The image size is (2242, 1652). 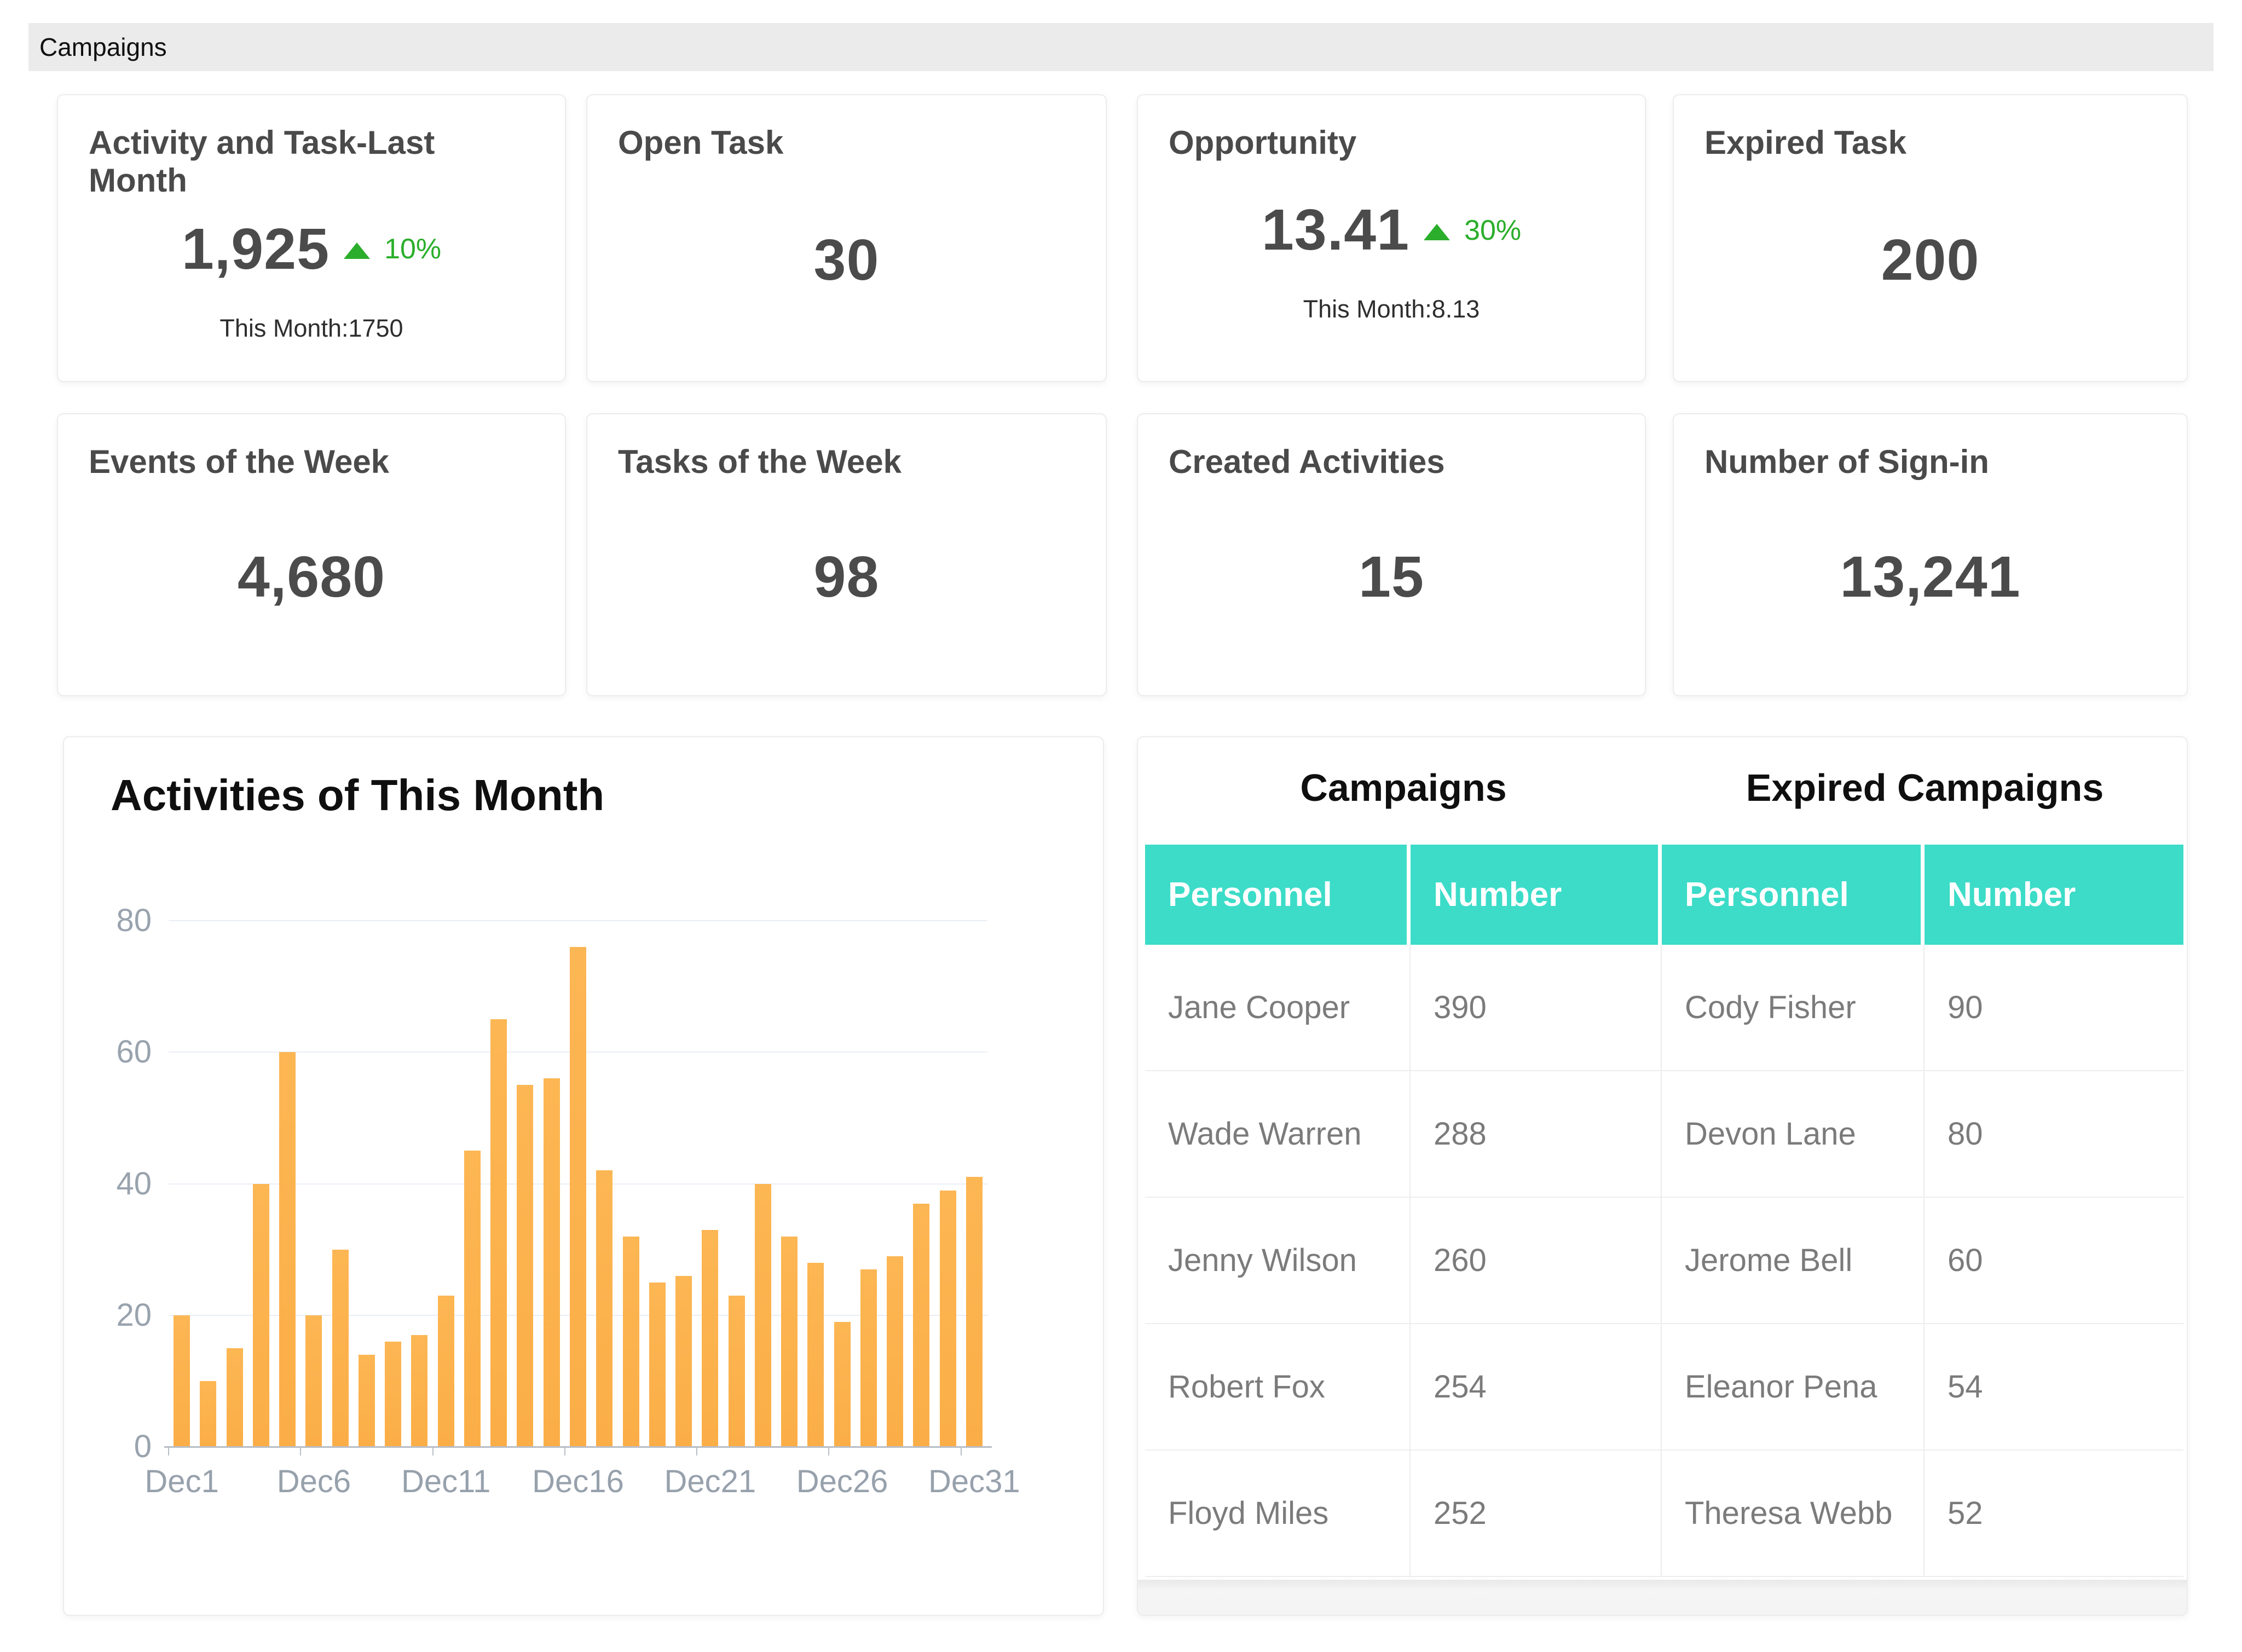 I want to click on personnel-cell: Floyd Miles, so click(x=1278, y=1514).